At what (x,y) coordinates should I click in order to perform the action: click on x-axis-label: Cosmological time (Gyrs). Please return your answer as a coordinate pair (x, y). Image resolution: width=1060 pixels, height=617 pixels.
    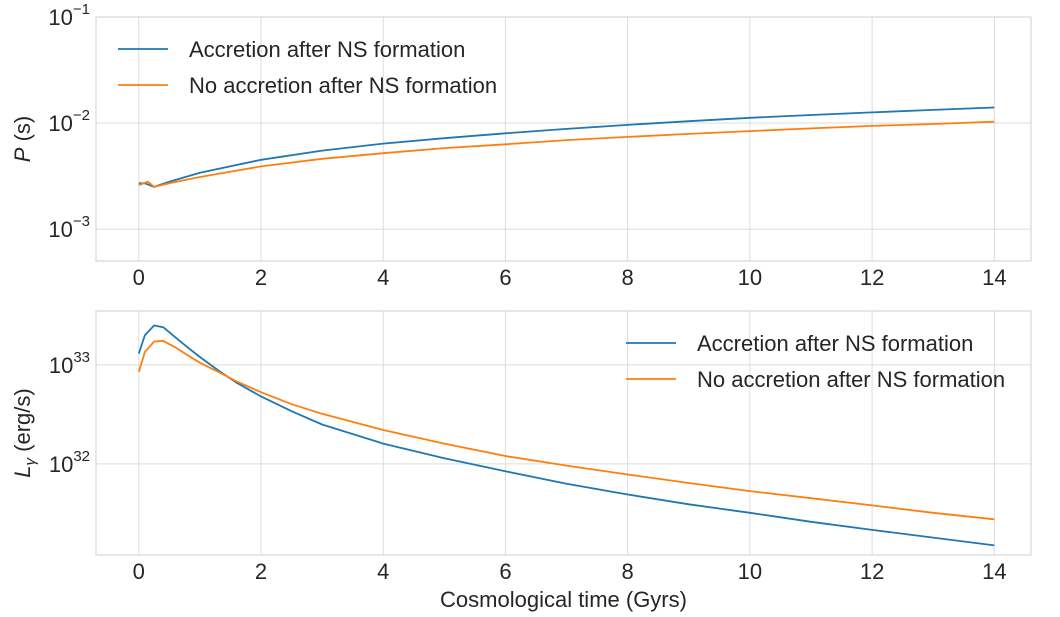
    Looking at the image, I should click on (563, 599).